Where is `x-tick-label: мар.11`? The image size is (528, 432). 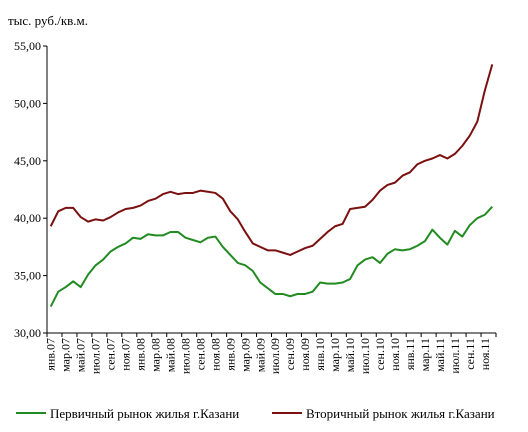
x-tick-label: мар.11 is located at coordinates (425, 354).